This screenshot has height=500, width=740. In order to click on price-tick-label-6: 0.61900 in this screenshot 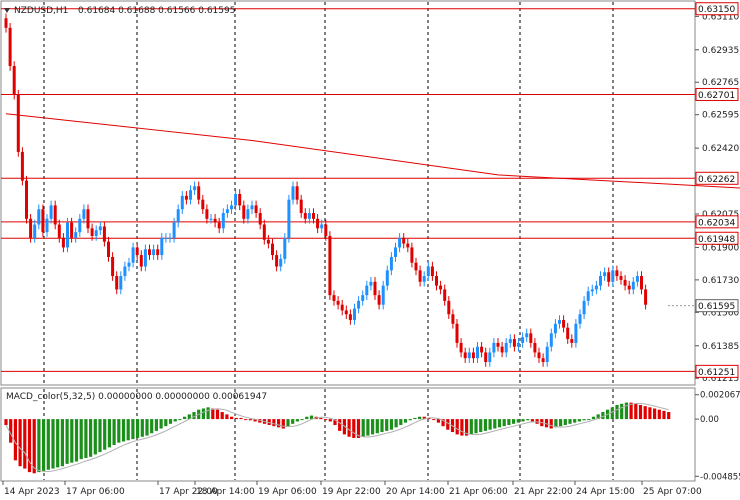, I will do `click(720, 248)`.